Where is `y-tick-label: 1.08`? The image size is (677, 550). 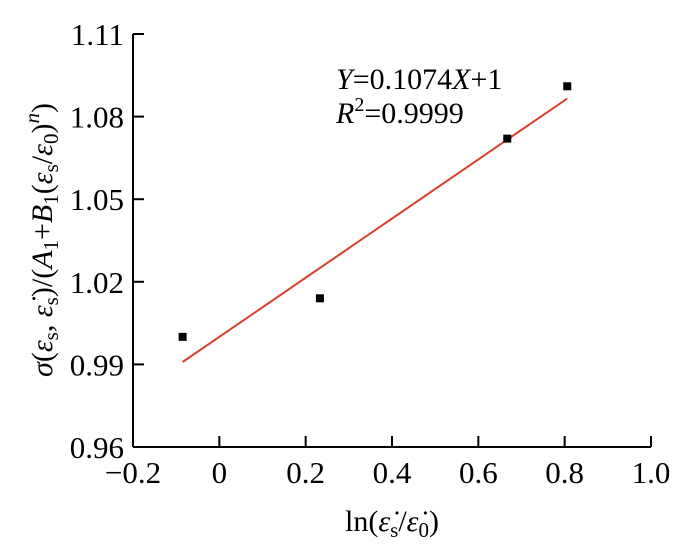 y-tick-label: 1.08 is located at coordinates (97, 117).